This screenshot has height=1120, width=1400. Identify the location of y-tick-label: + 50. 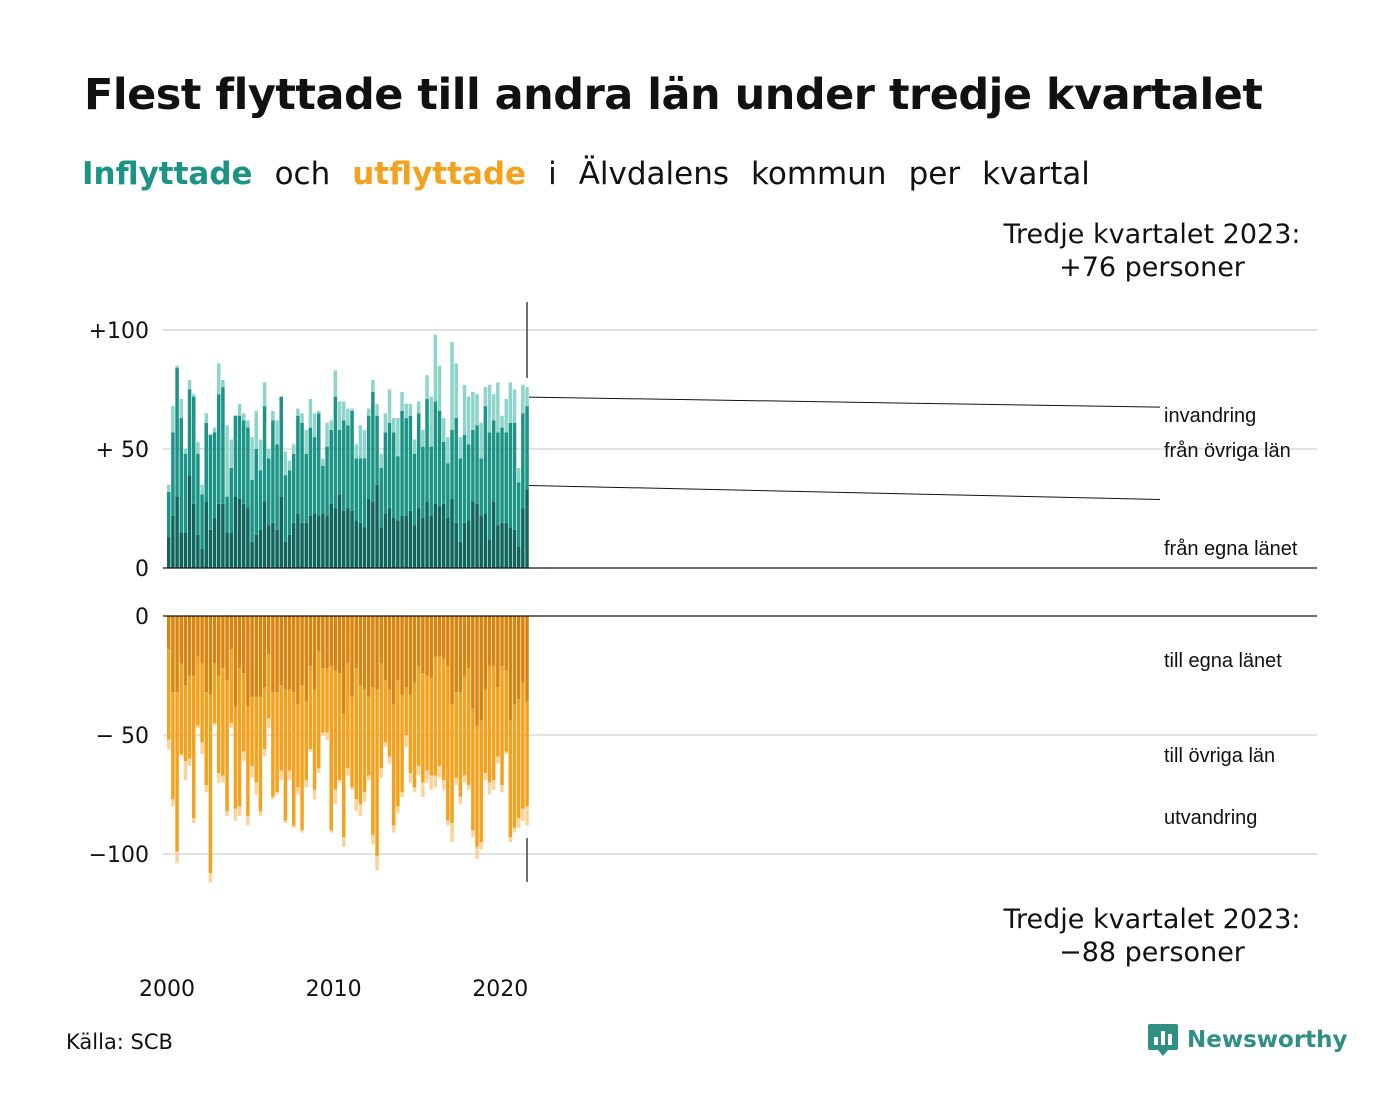
(122, 450).